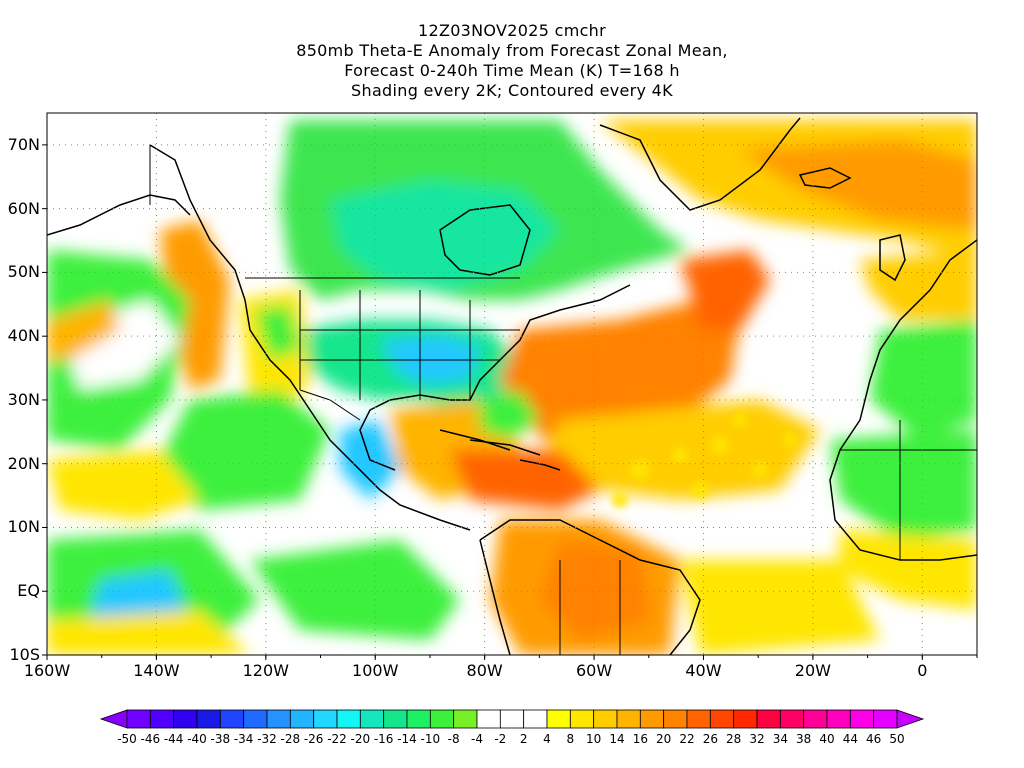  Describe the element at coordinates (512, 70) in the screenshot. I see `title-line-3: Forecast 0-240h Time Mean (K) T=168 h` at that location.